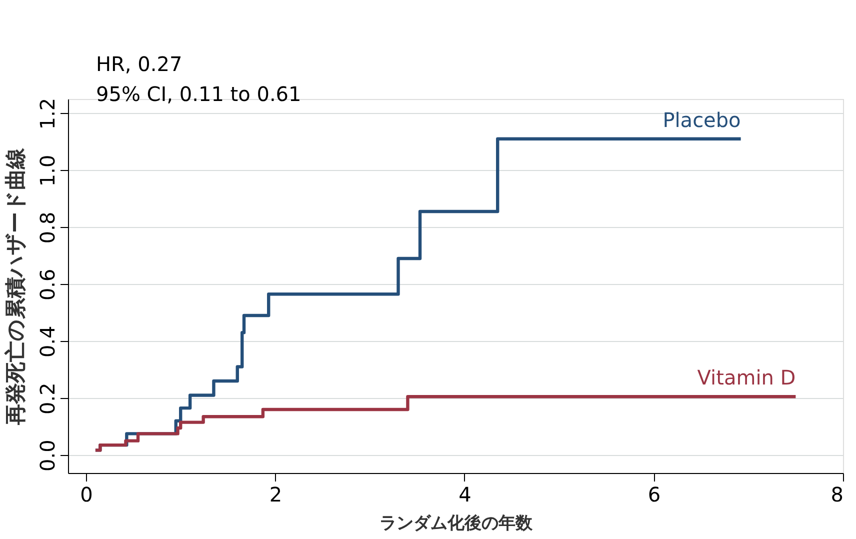 The image size is (856, 539). What do you see at coordinates (86, 494) in the screenshot?
I see `x-tick-label: 0` at bounding box center [86, 494].